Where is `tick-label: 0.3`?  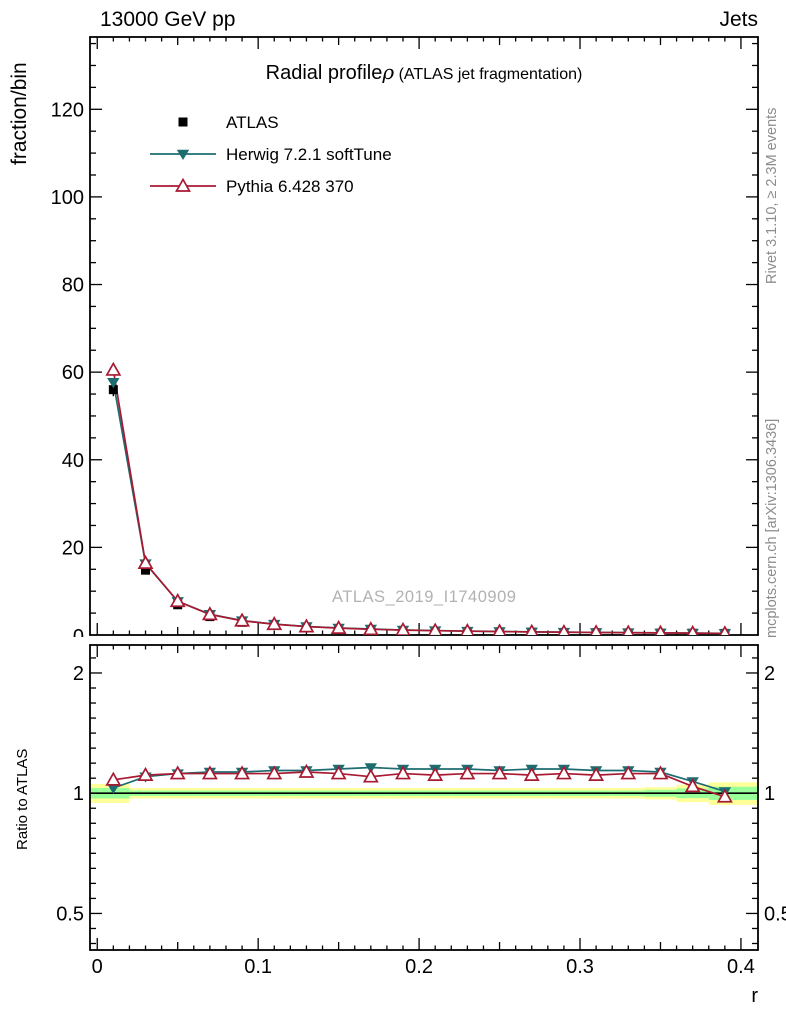
tick-label: 0.3 is located at coordinates (580, 967).